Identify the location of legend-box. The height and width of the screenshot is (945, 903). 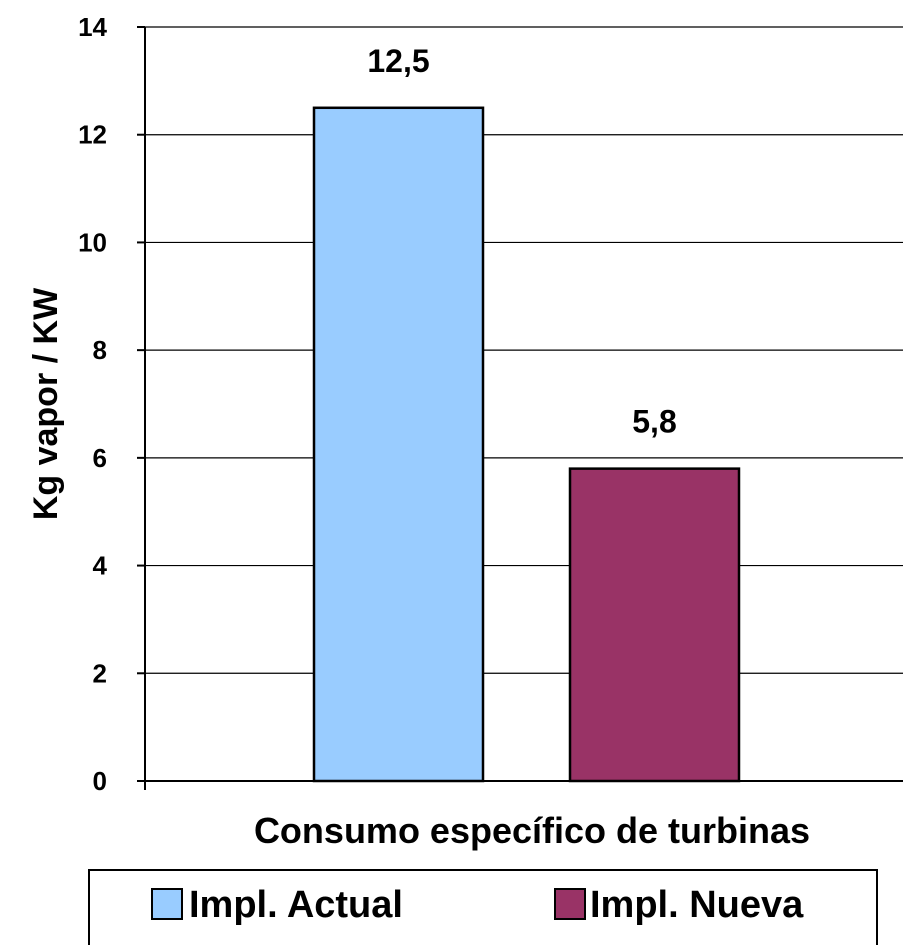
(483, 907).